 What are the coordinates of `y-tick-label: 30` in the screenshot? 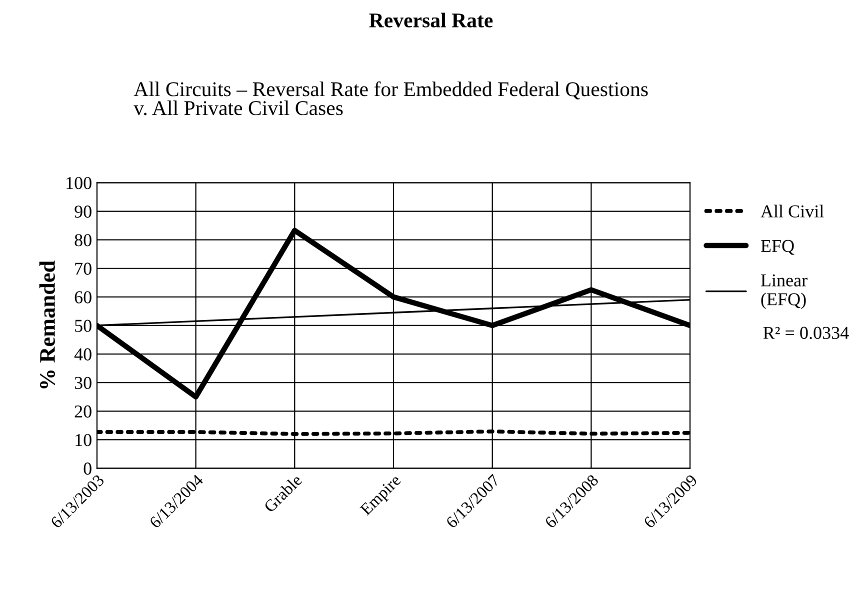 It's located at (83, 383).